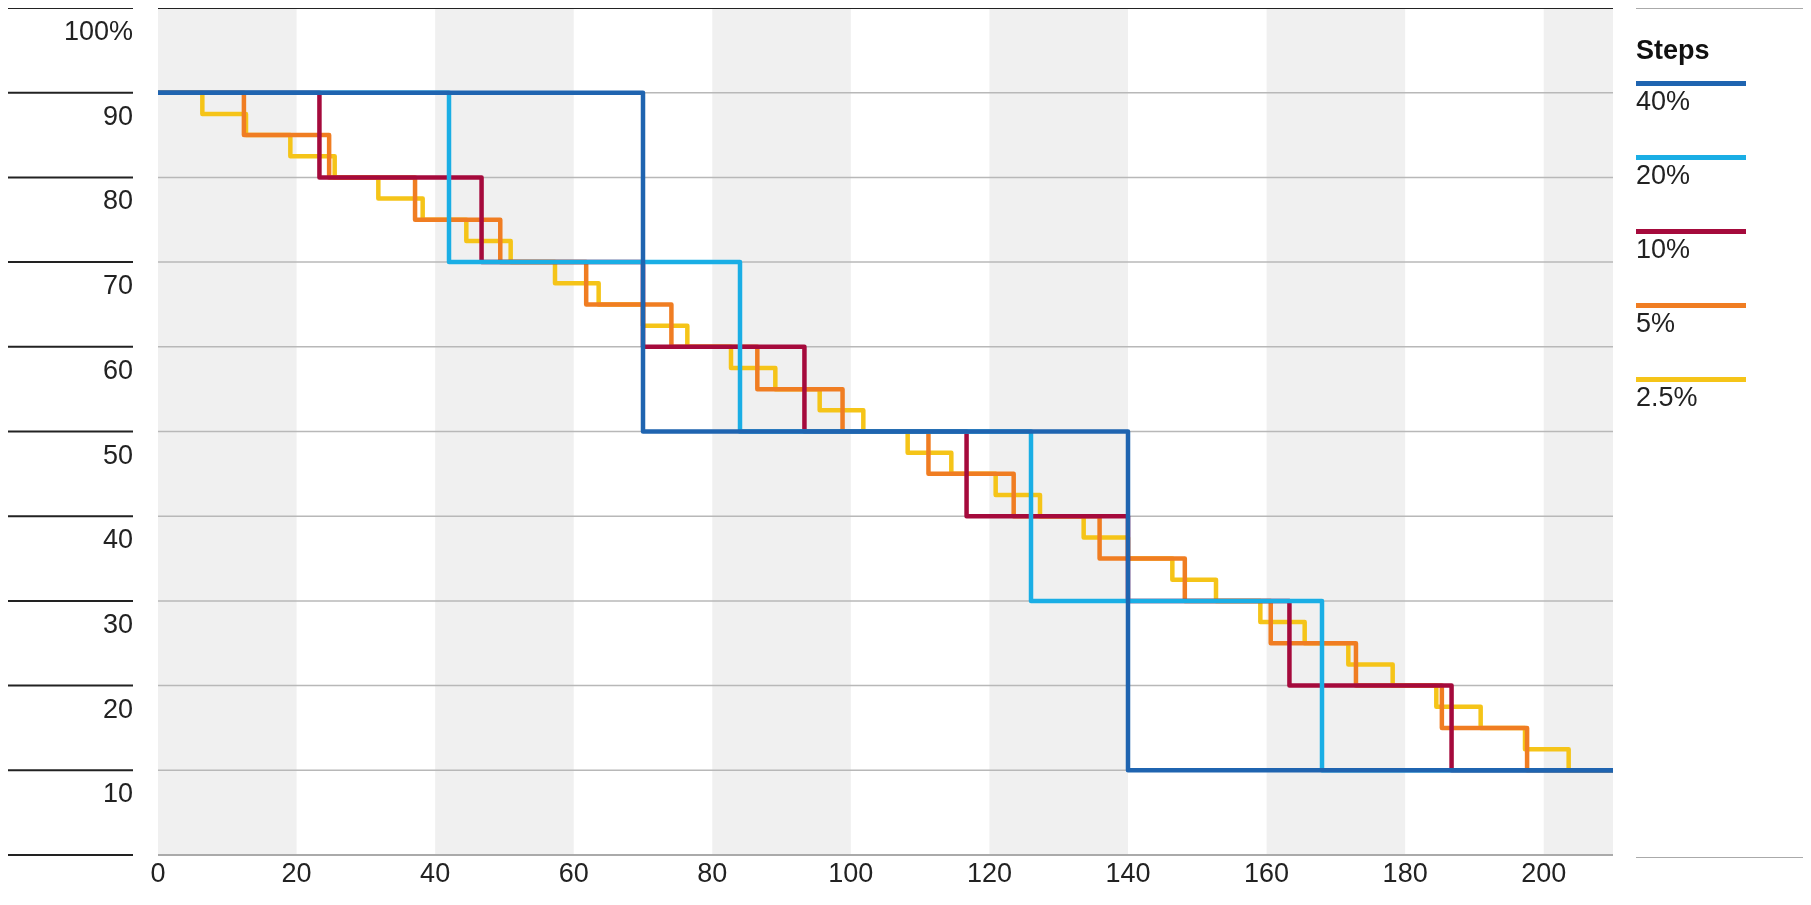 Image resolution: width=1811 pixels, height=905 pixels. Describe the element at coordinates (1667, 397) in the screenshot. I see `legend-label: 2.5%` at that location.